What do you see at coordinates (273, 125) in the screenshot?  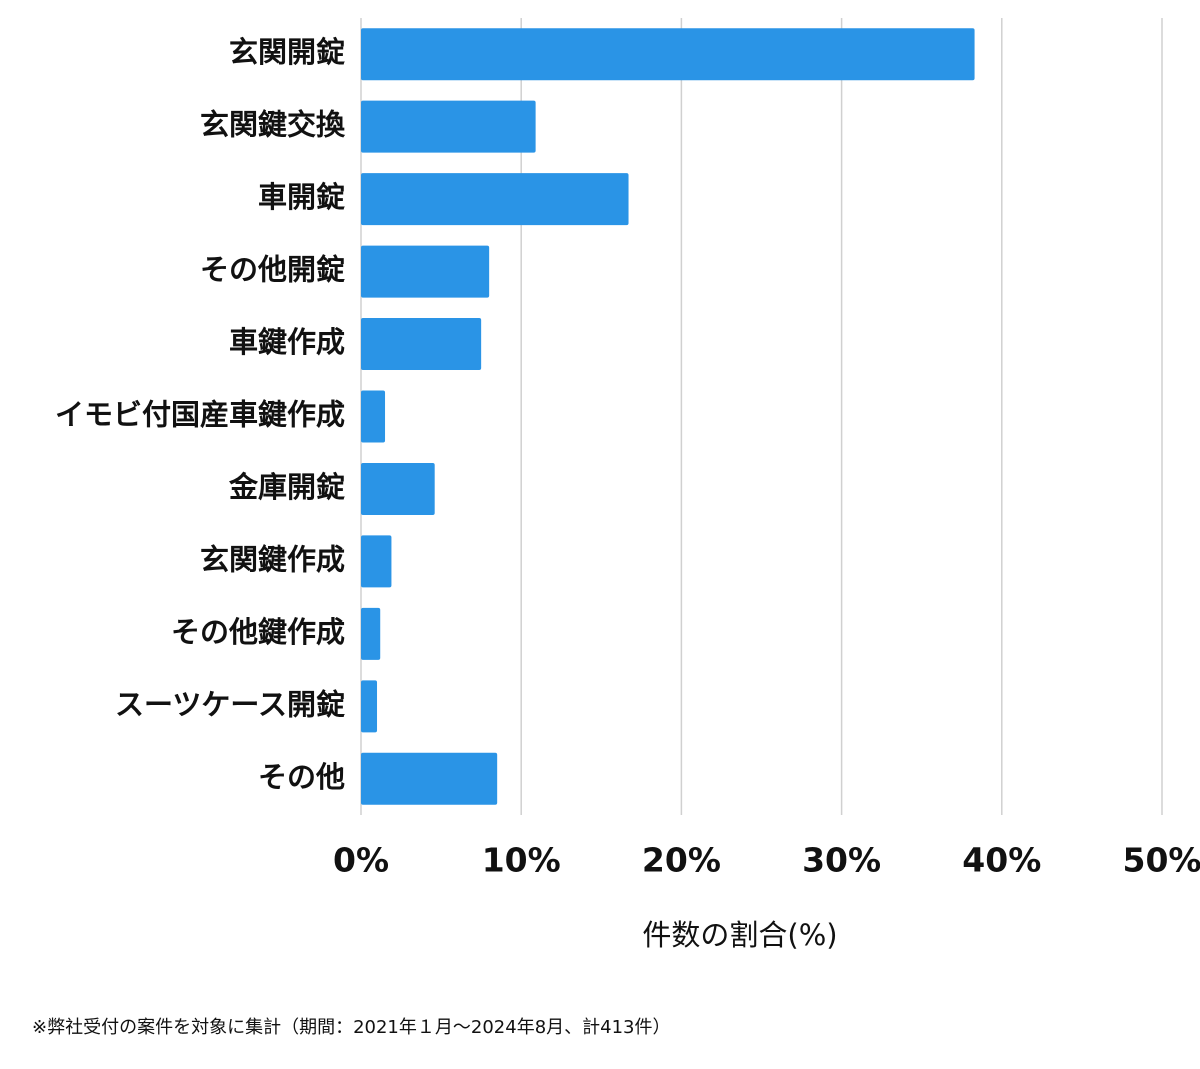 I see `y-tick-label: 玄関鍵交換` at bounding box center [273, 125].